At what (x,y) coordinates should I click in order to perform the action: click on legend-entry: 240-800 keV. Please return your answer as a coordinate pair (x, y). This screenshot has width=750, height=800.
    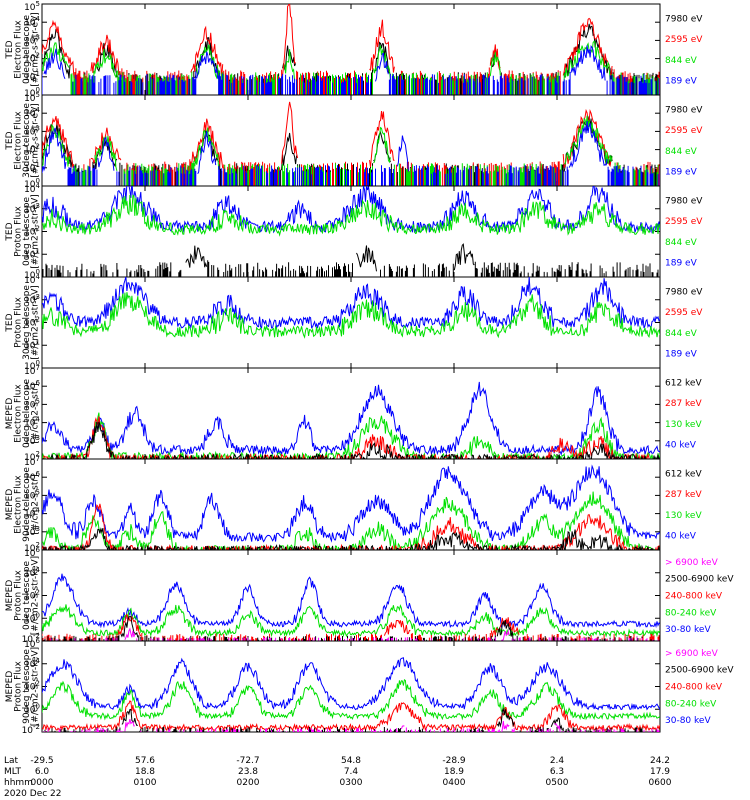
    Looking at the image, I should click on (694, 597).